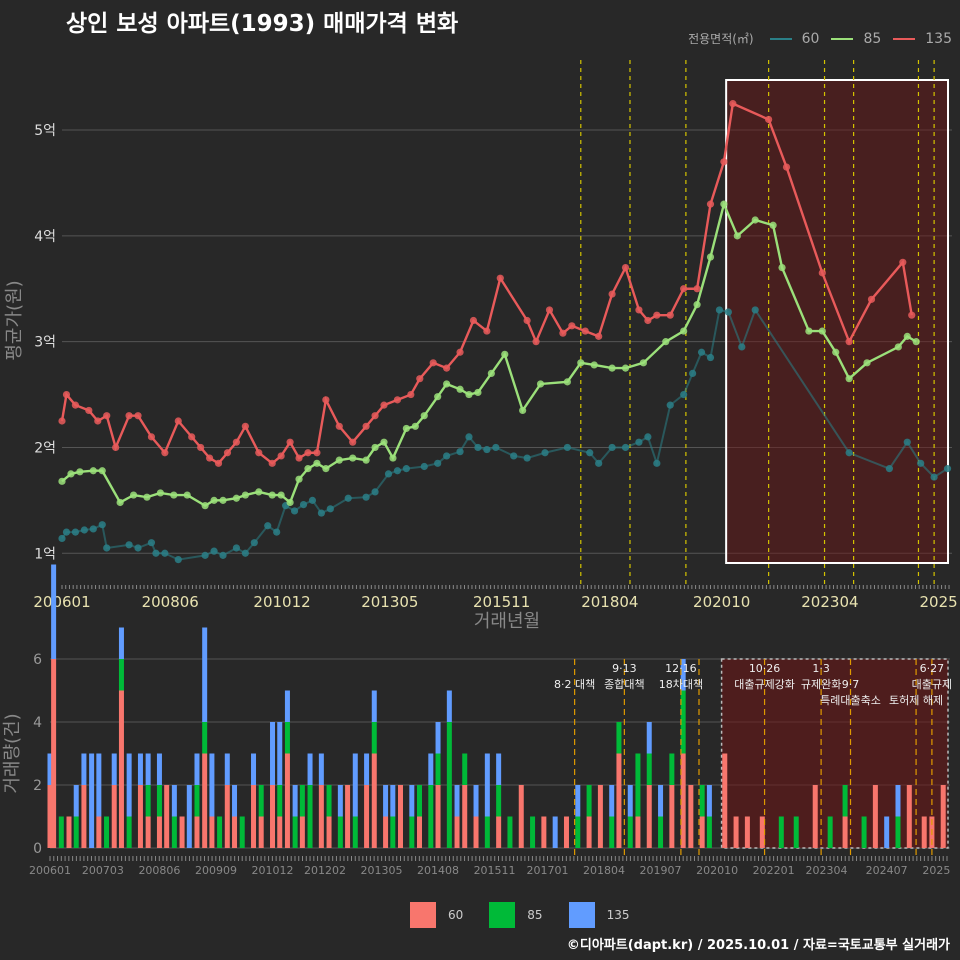  I want to click on vol-x-tick-label-16: 2025, so click(936, 870).